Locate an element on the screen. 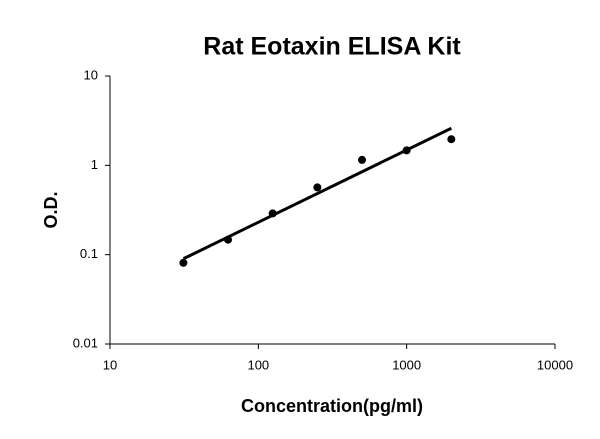  x-axis-label: Concentration(pg/ml) is located at coordinates (332, 406).